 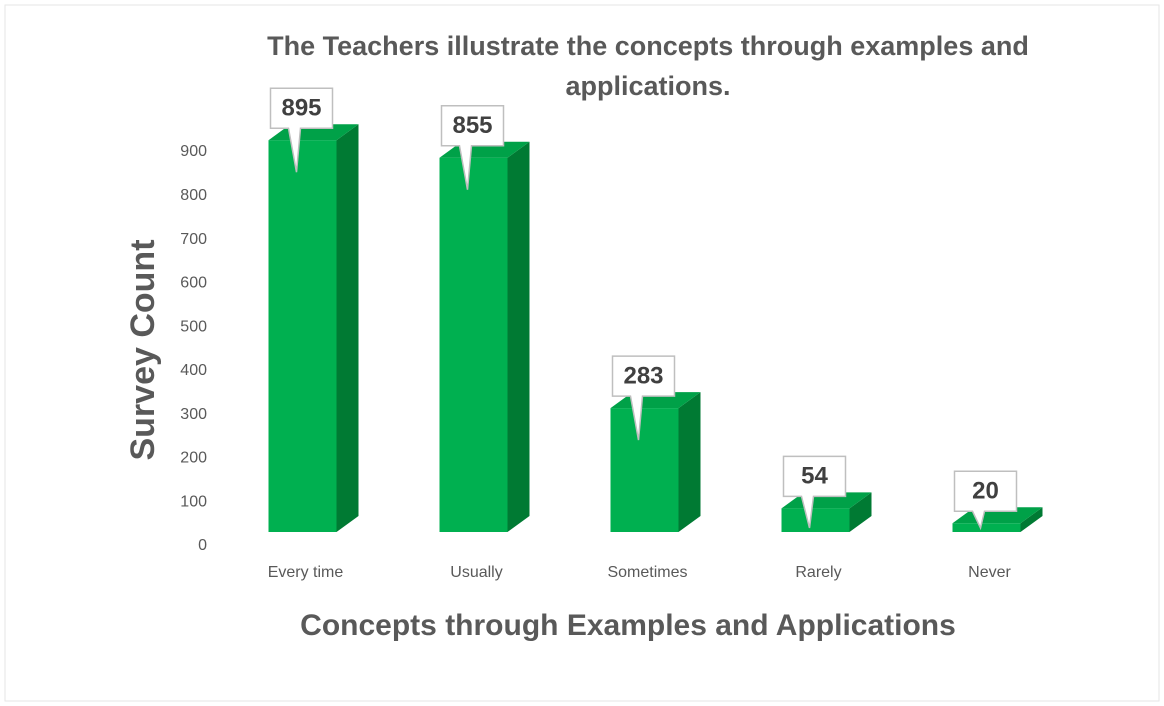 I want to click on y-tick-label: 700, so click(x=193, y=239).